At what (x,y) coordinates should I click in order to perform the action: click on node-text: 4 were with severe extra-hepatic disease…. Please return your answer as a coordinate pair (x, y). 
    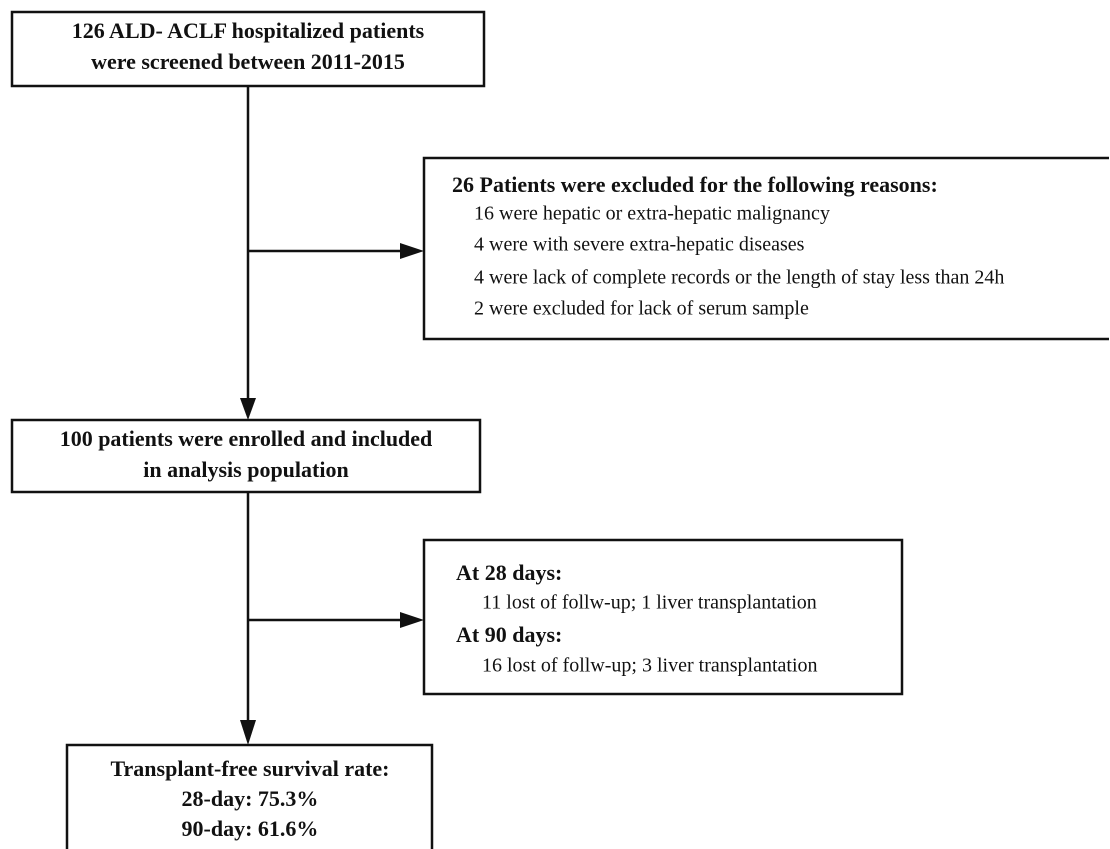
    Looking at the image, I should click on (639, 245).